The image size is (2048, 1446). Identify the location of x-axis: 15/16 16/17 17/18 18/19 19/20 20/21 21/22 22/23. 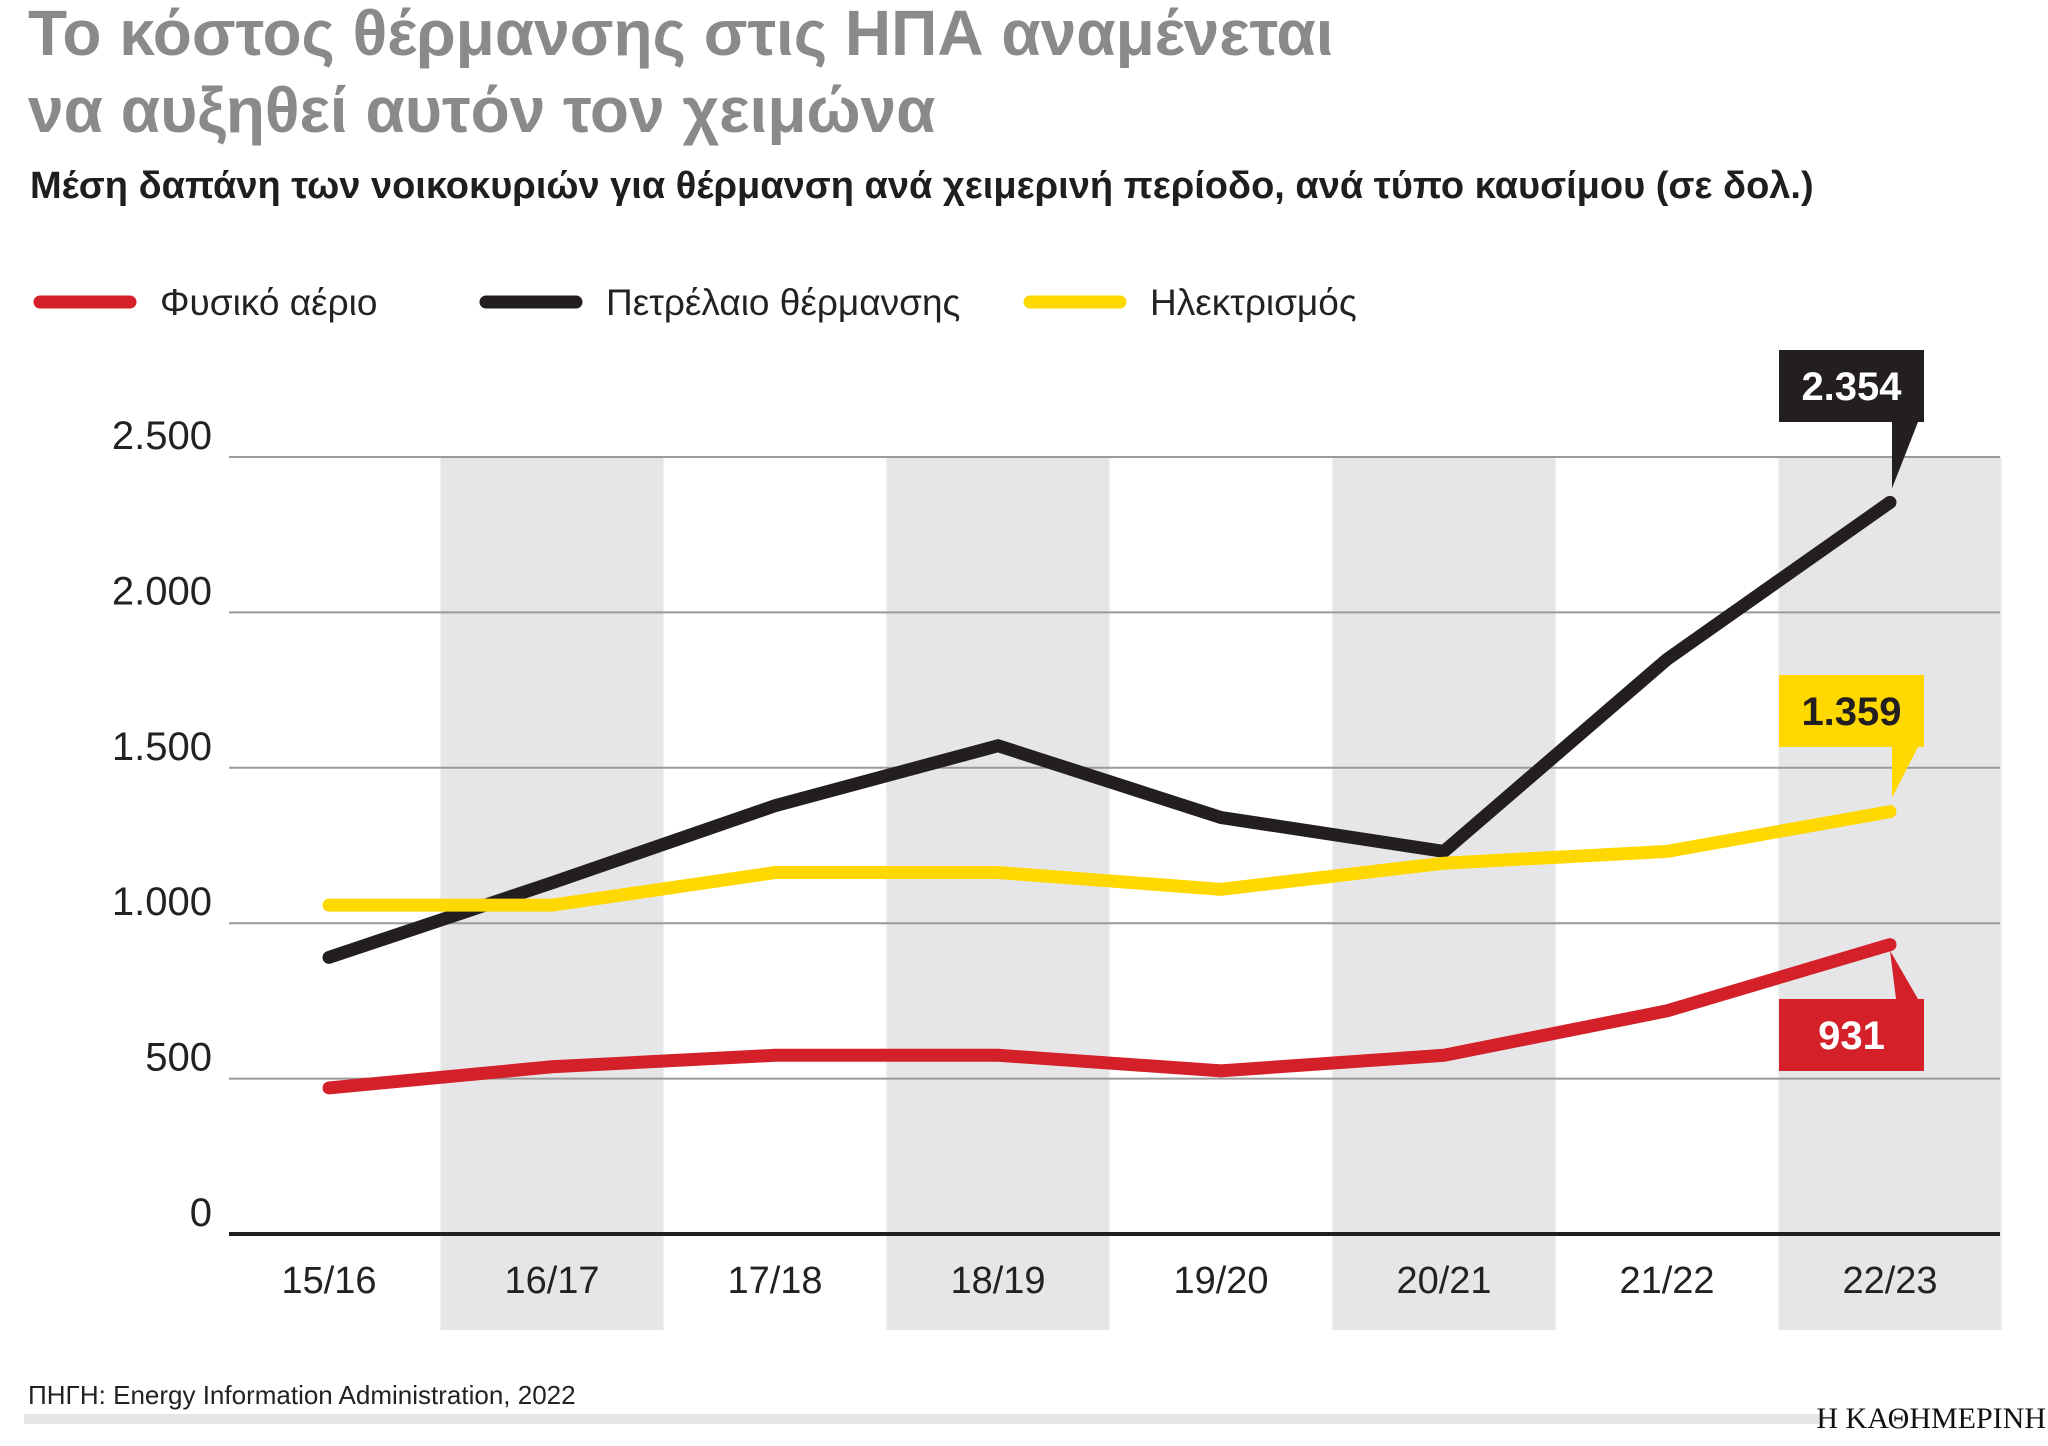
(1109, 1281).